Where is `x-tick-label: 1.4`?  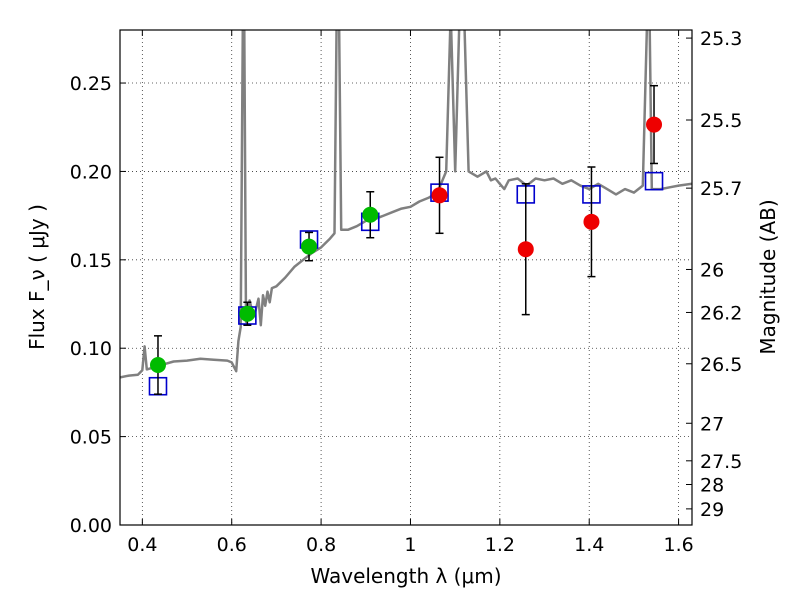
x-tick-label: 1.4 is located at coordinates (589, 545).